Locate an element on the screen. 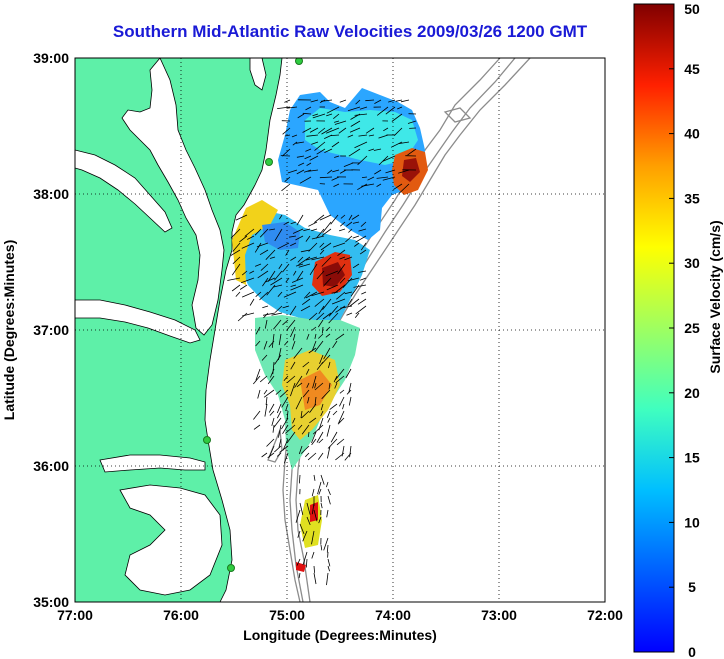 Image resolution: width=724 pixels, height=659 pixels. velocity-patch-west-blue is located at coordinates (281, 236).